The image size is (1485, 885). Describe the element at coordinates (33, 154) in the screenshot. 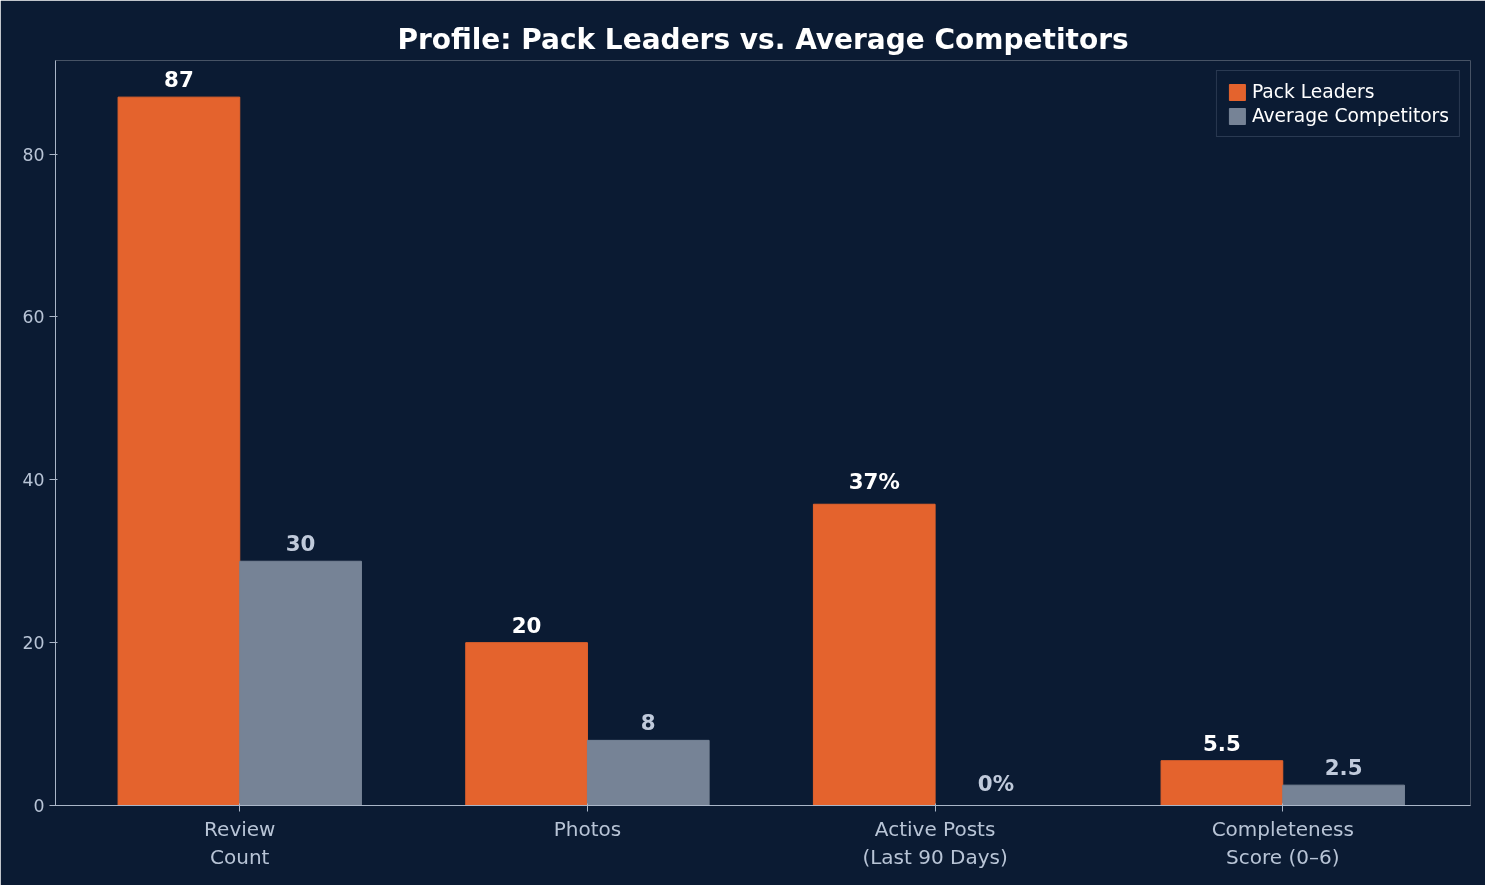

I see `y-tick-label: 80` at that location.